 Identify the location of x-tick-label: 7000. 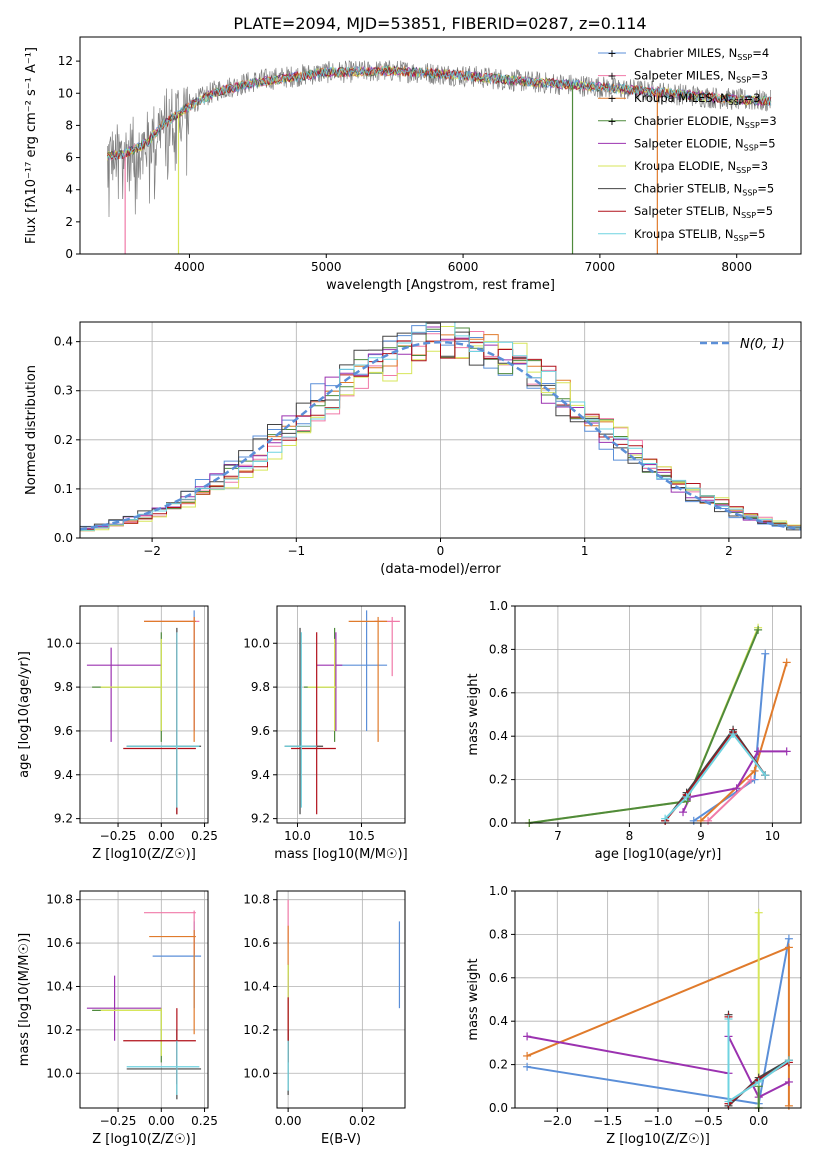
(600, 267).